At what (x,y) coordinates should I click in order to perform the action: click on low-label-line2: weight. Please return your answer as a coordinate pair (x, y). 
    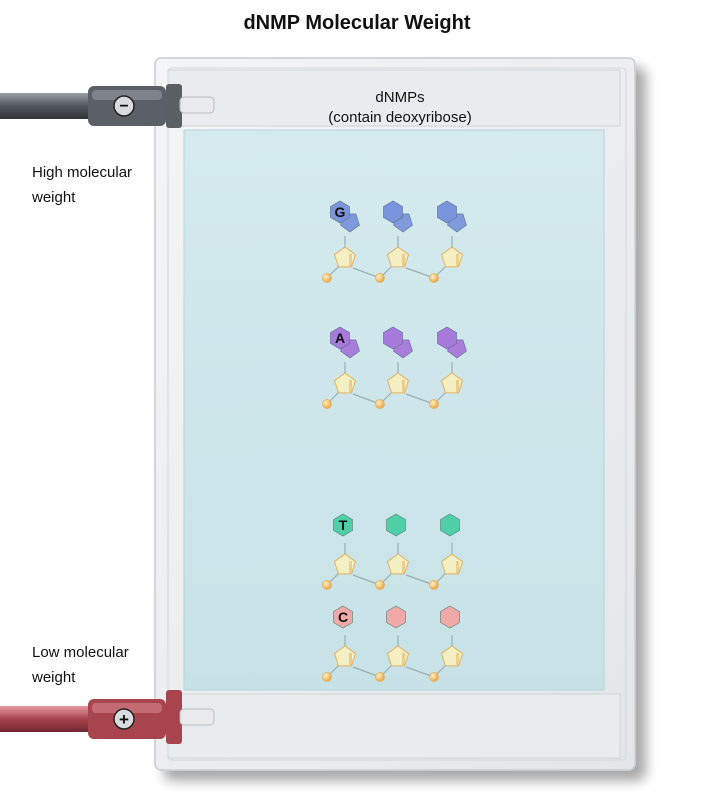
    Looking at the image, I should click on (54, 677).